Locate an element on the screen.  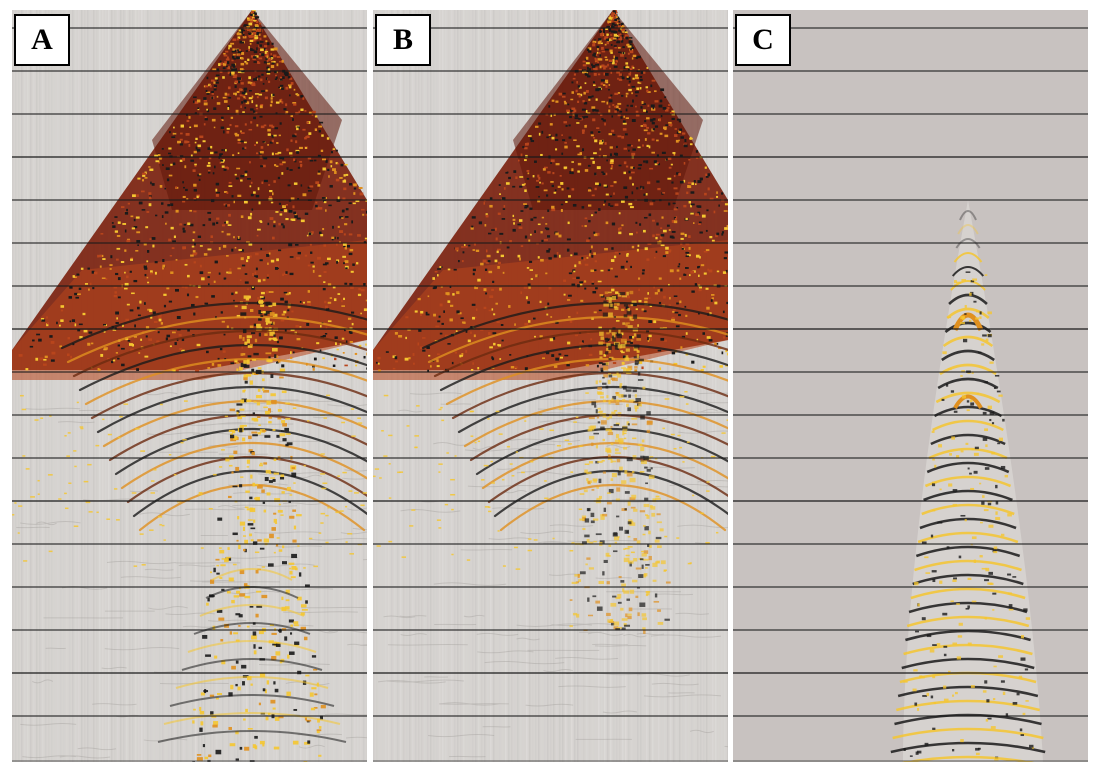
panel-c-label: C is located at coordinates (763, 40).